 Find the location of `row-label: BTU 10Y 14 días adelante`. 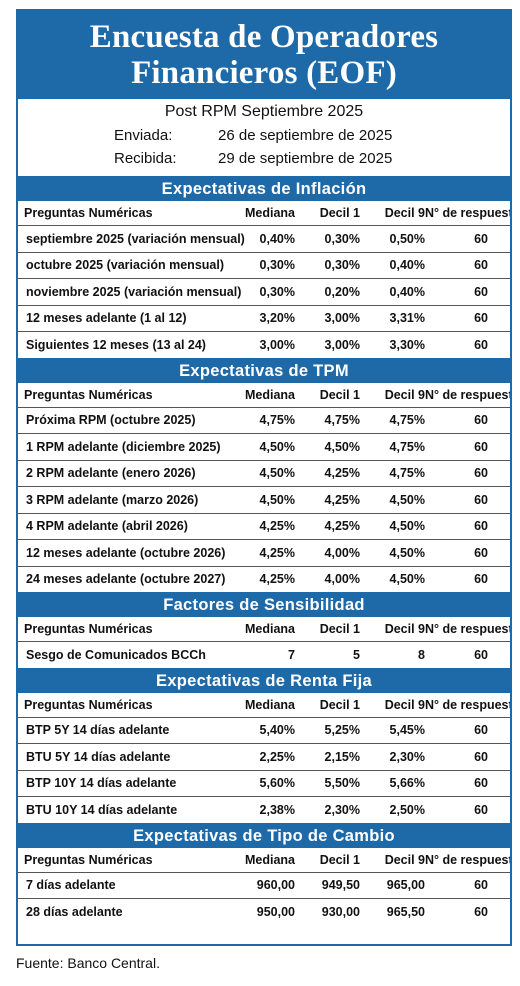

row-label: BTU 10Y 14 días adelante is located at coordinates (102, 809).